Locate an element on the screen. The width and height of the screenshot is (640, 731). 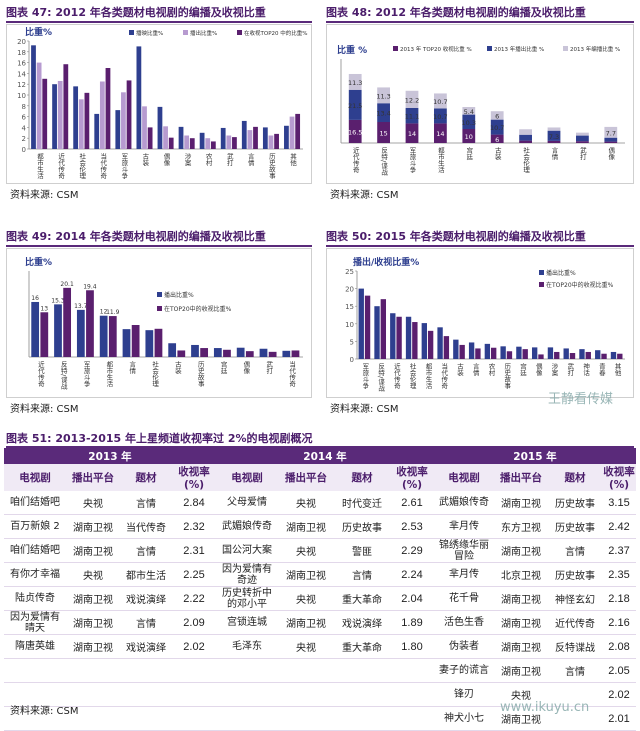
data-label: 15.3 is located at coordinates (58, 300).